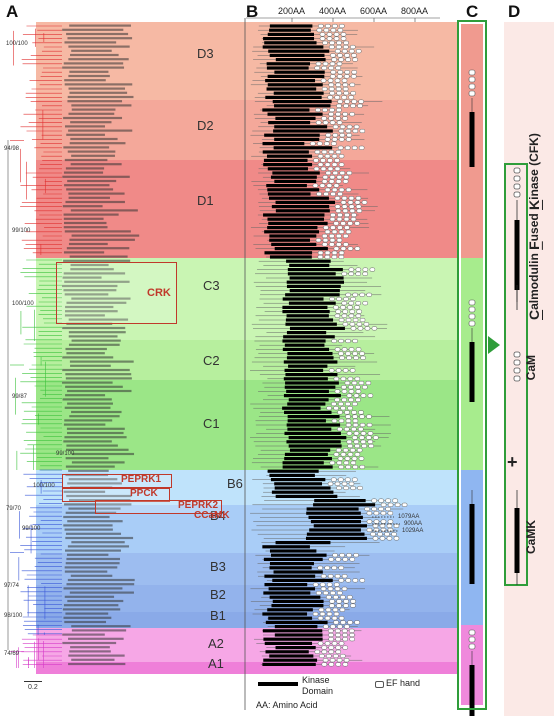  I want to click on cfk-title-c: C, so click(534, 314).